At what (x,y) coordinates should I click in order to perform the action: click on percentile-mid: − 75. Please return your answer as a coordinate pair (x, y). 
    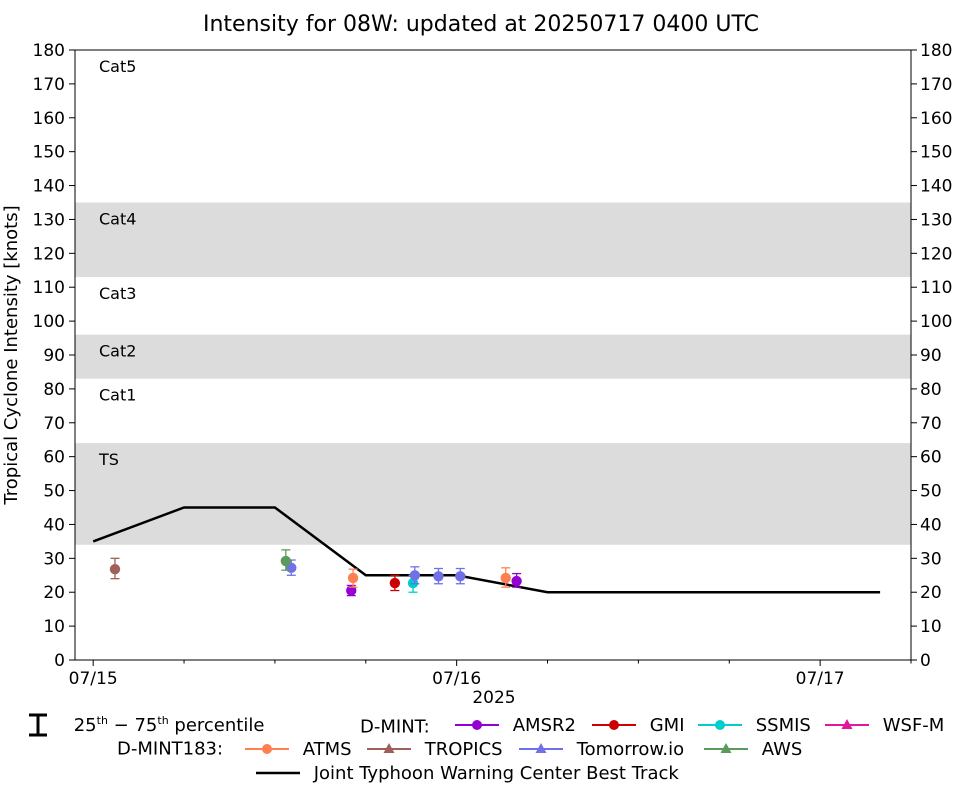
    Looking at the image, I should click on (132, 725).